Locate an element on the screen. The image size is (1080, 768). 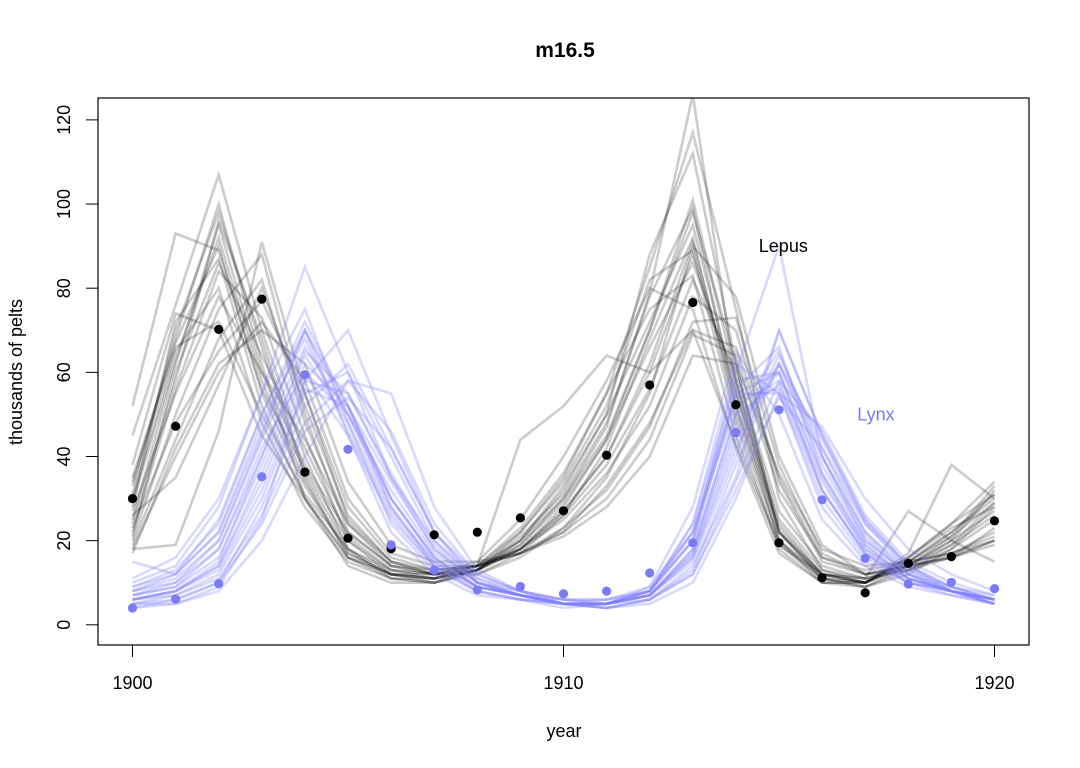
x-tick-label: 1900 is located at coordinates (132, 683).